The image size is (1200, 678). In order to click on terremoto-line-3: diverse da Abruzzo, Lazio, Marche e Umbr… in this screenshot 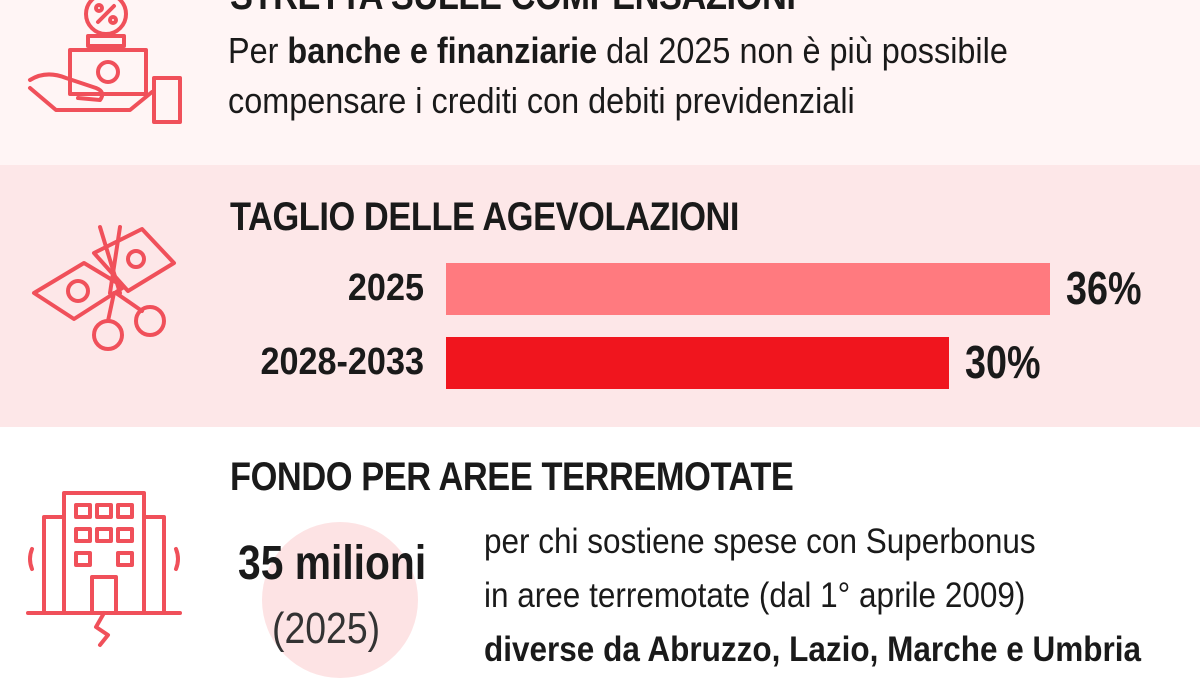, I will do `click(813, 649)`.